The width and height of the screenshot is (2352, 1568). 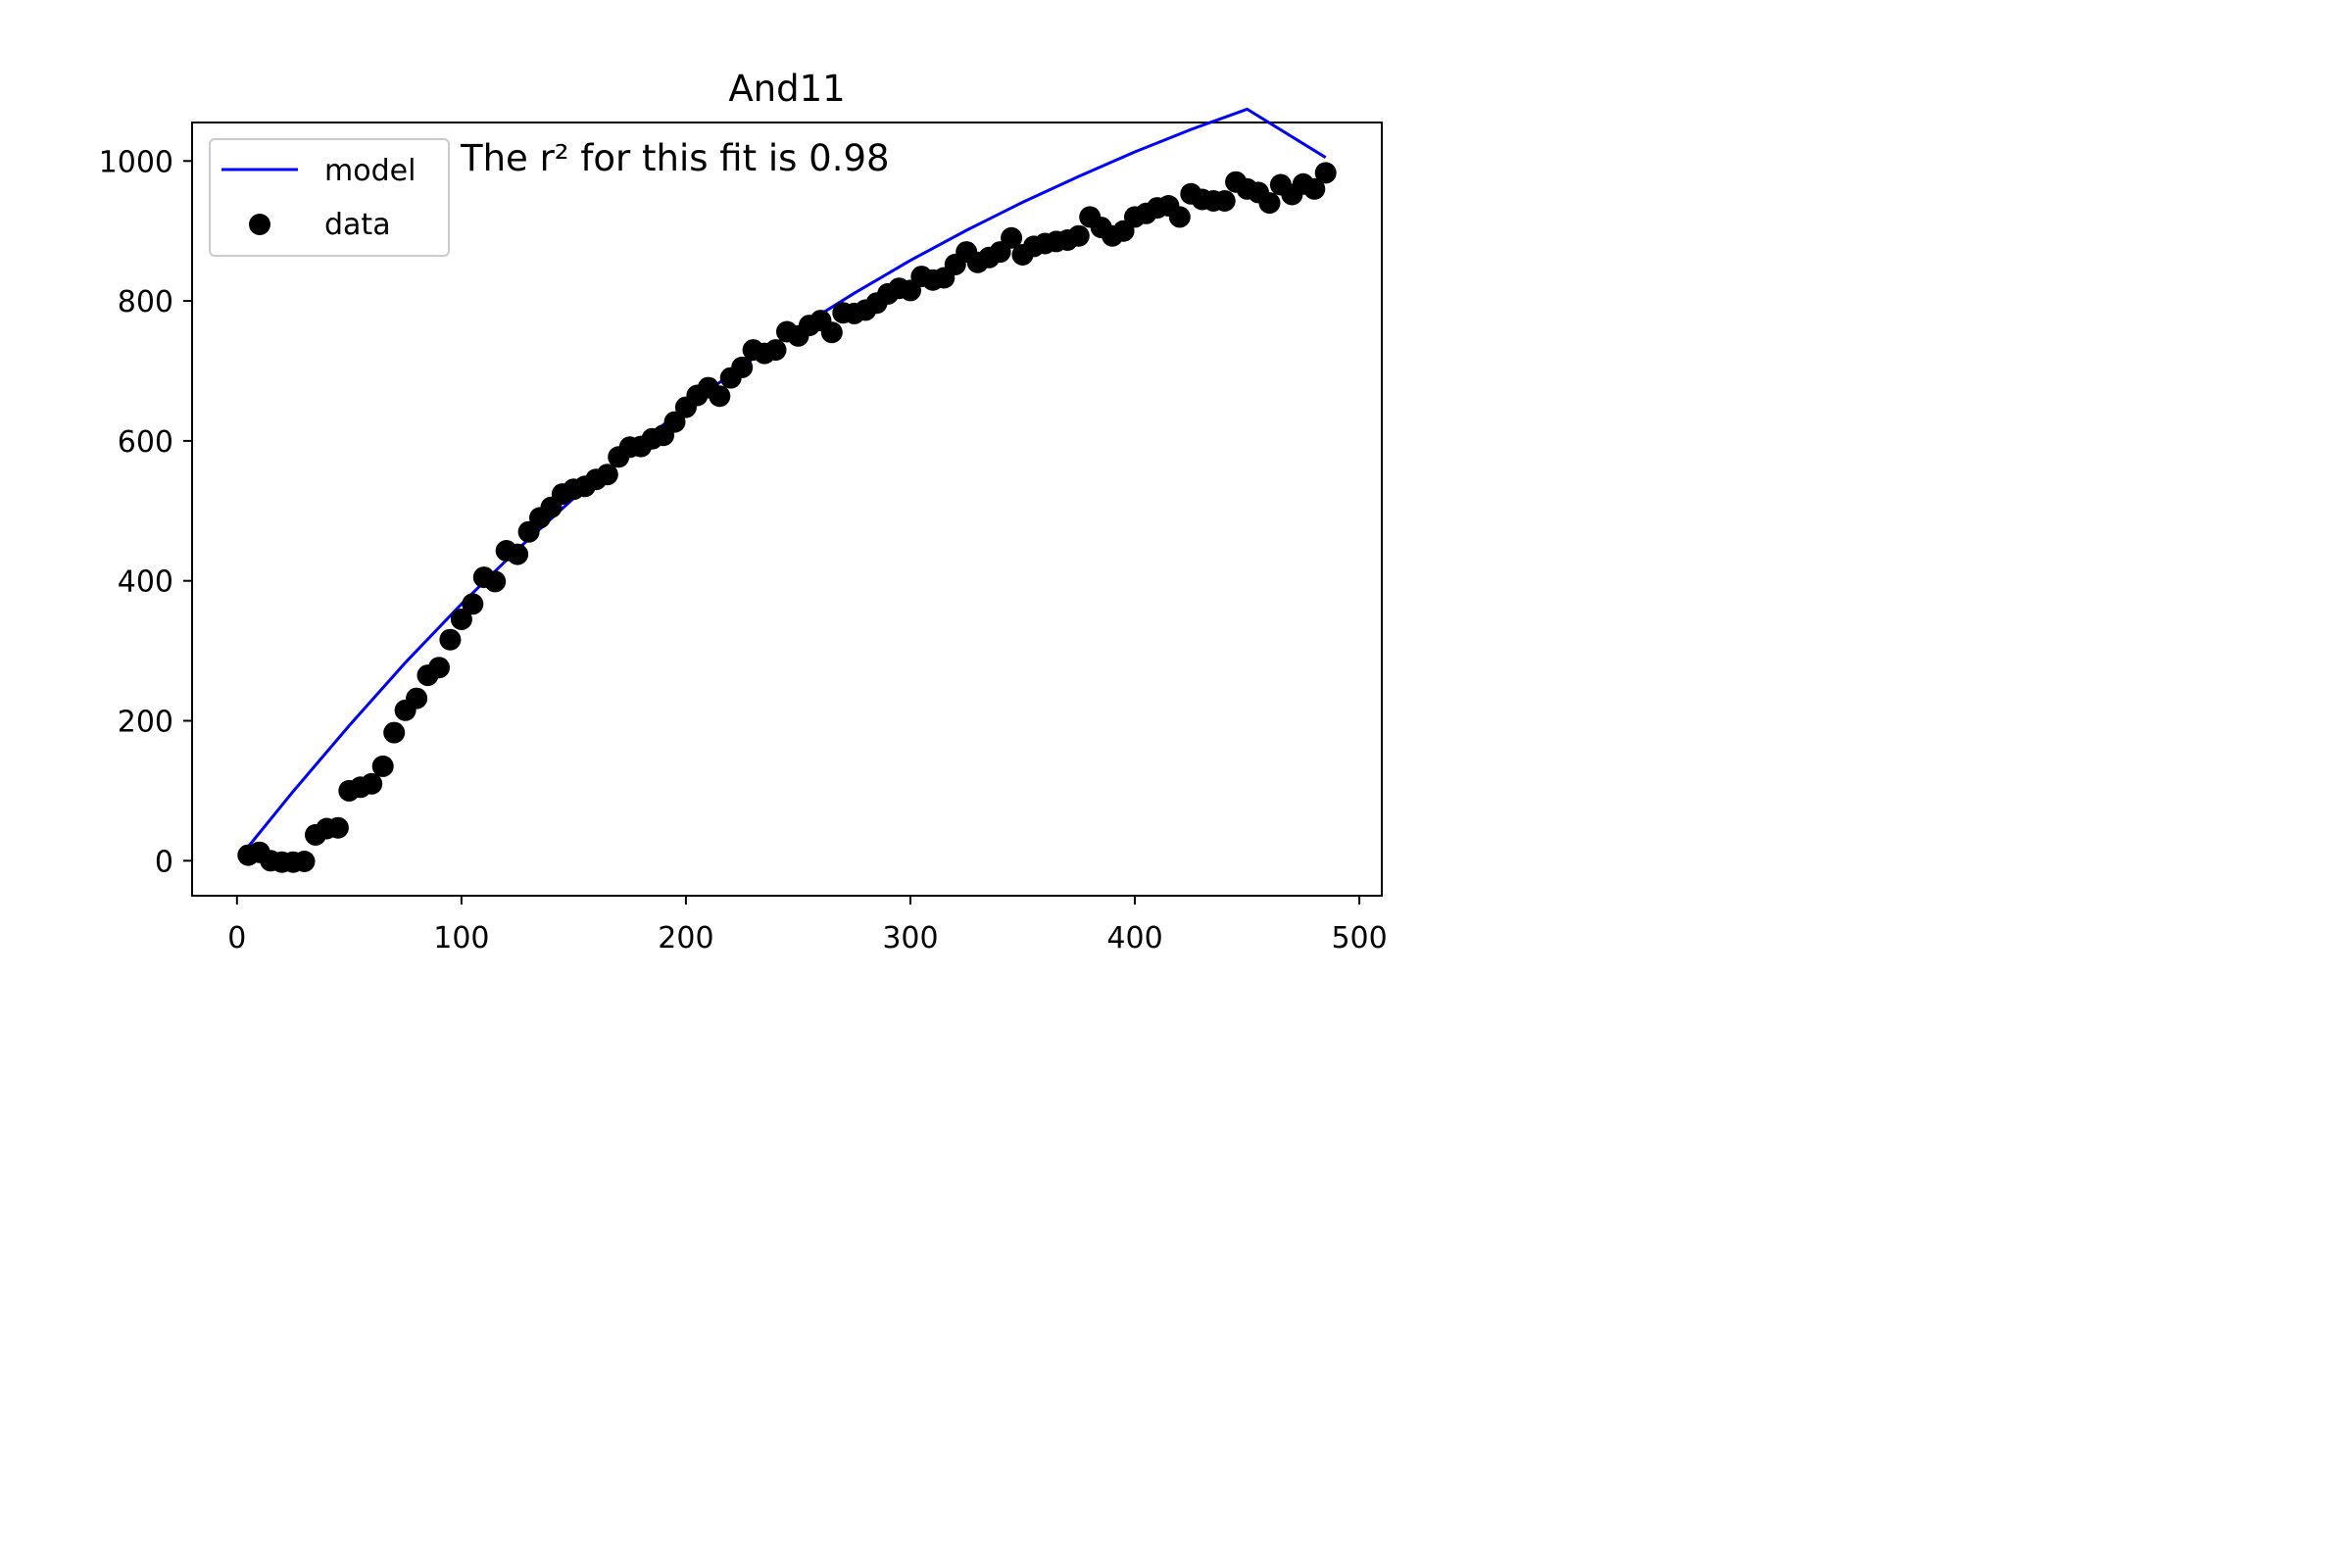 What do you see at coordinates (807, 926) in the screenshot?
I see `x-axis-ticks: 0 100 200 300 400 500` at bounding box center [807, 926].